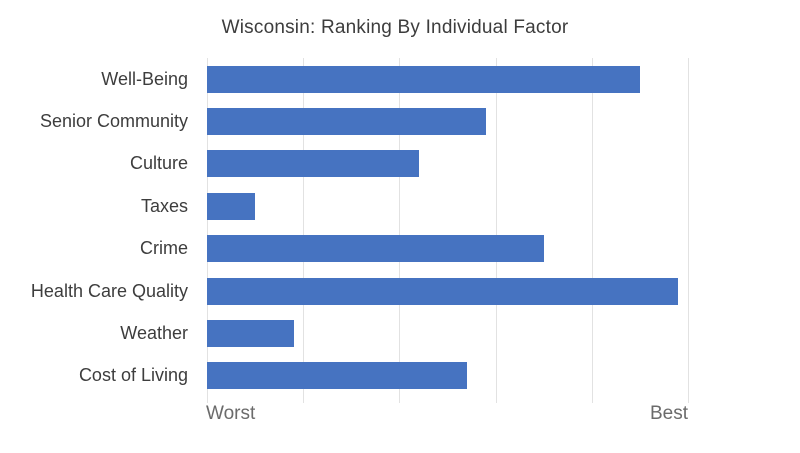 The image size is (800, 453). Describe the element at coordinates (231, 206) in the screenshot. I see `bar-taxes` at that location.